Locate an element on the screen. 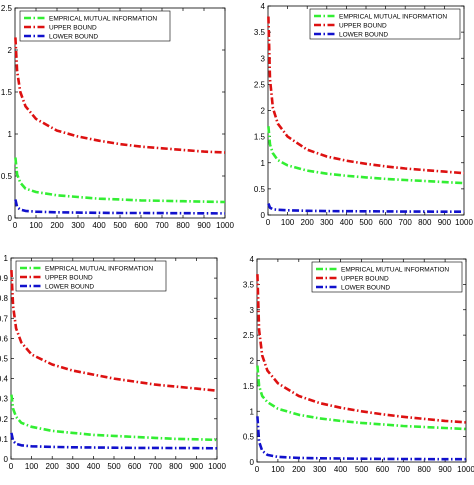 Image resolution: width=474 pixels, height=485 pixels. y-tick-label: 0.6 is located at coordinates (4, 338).